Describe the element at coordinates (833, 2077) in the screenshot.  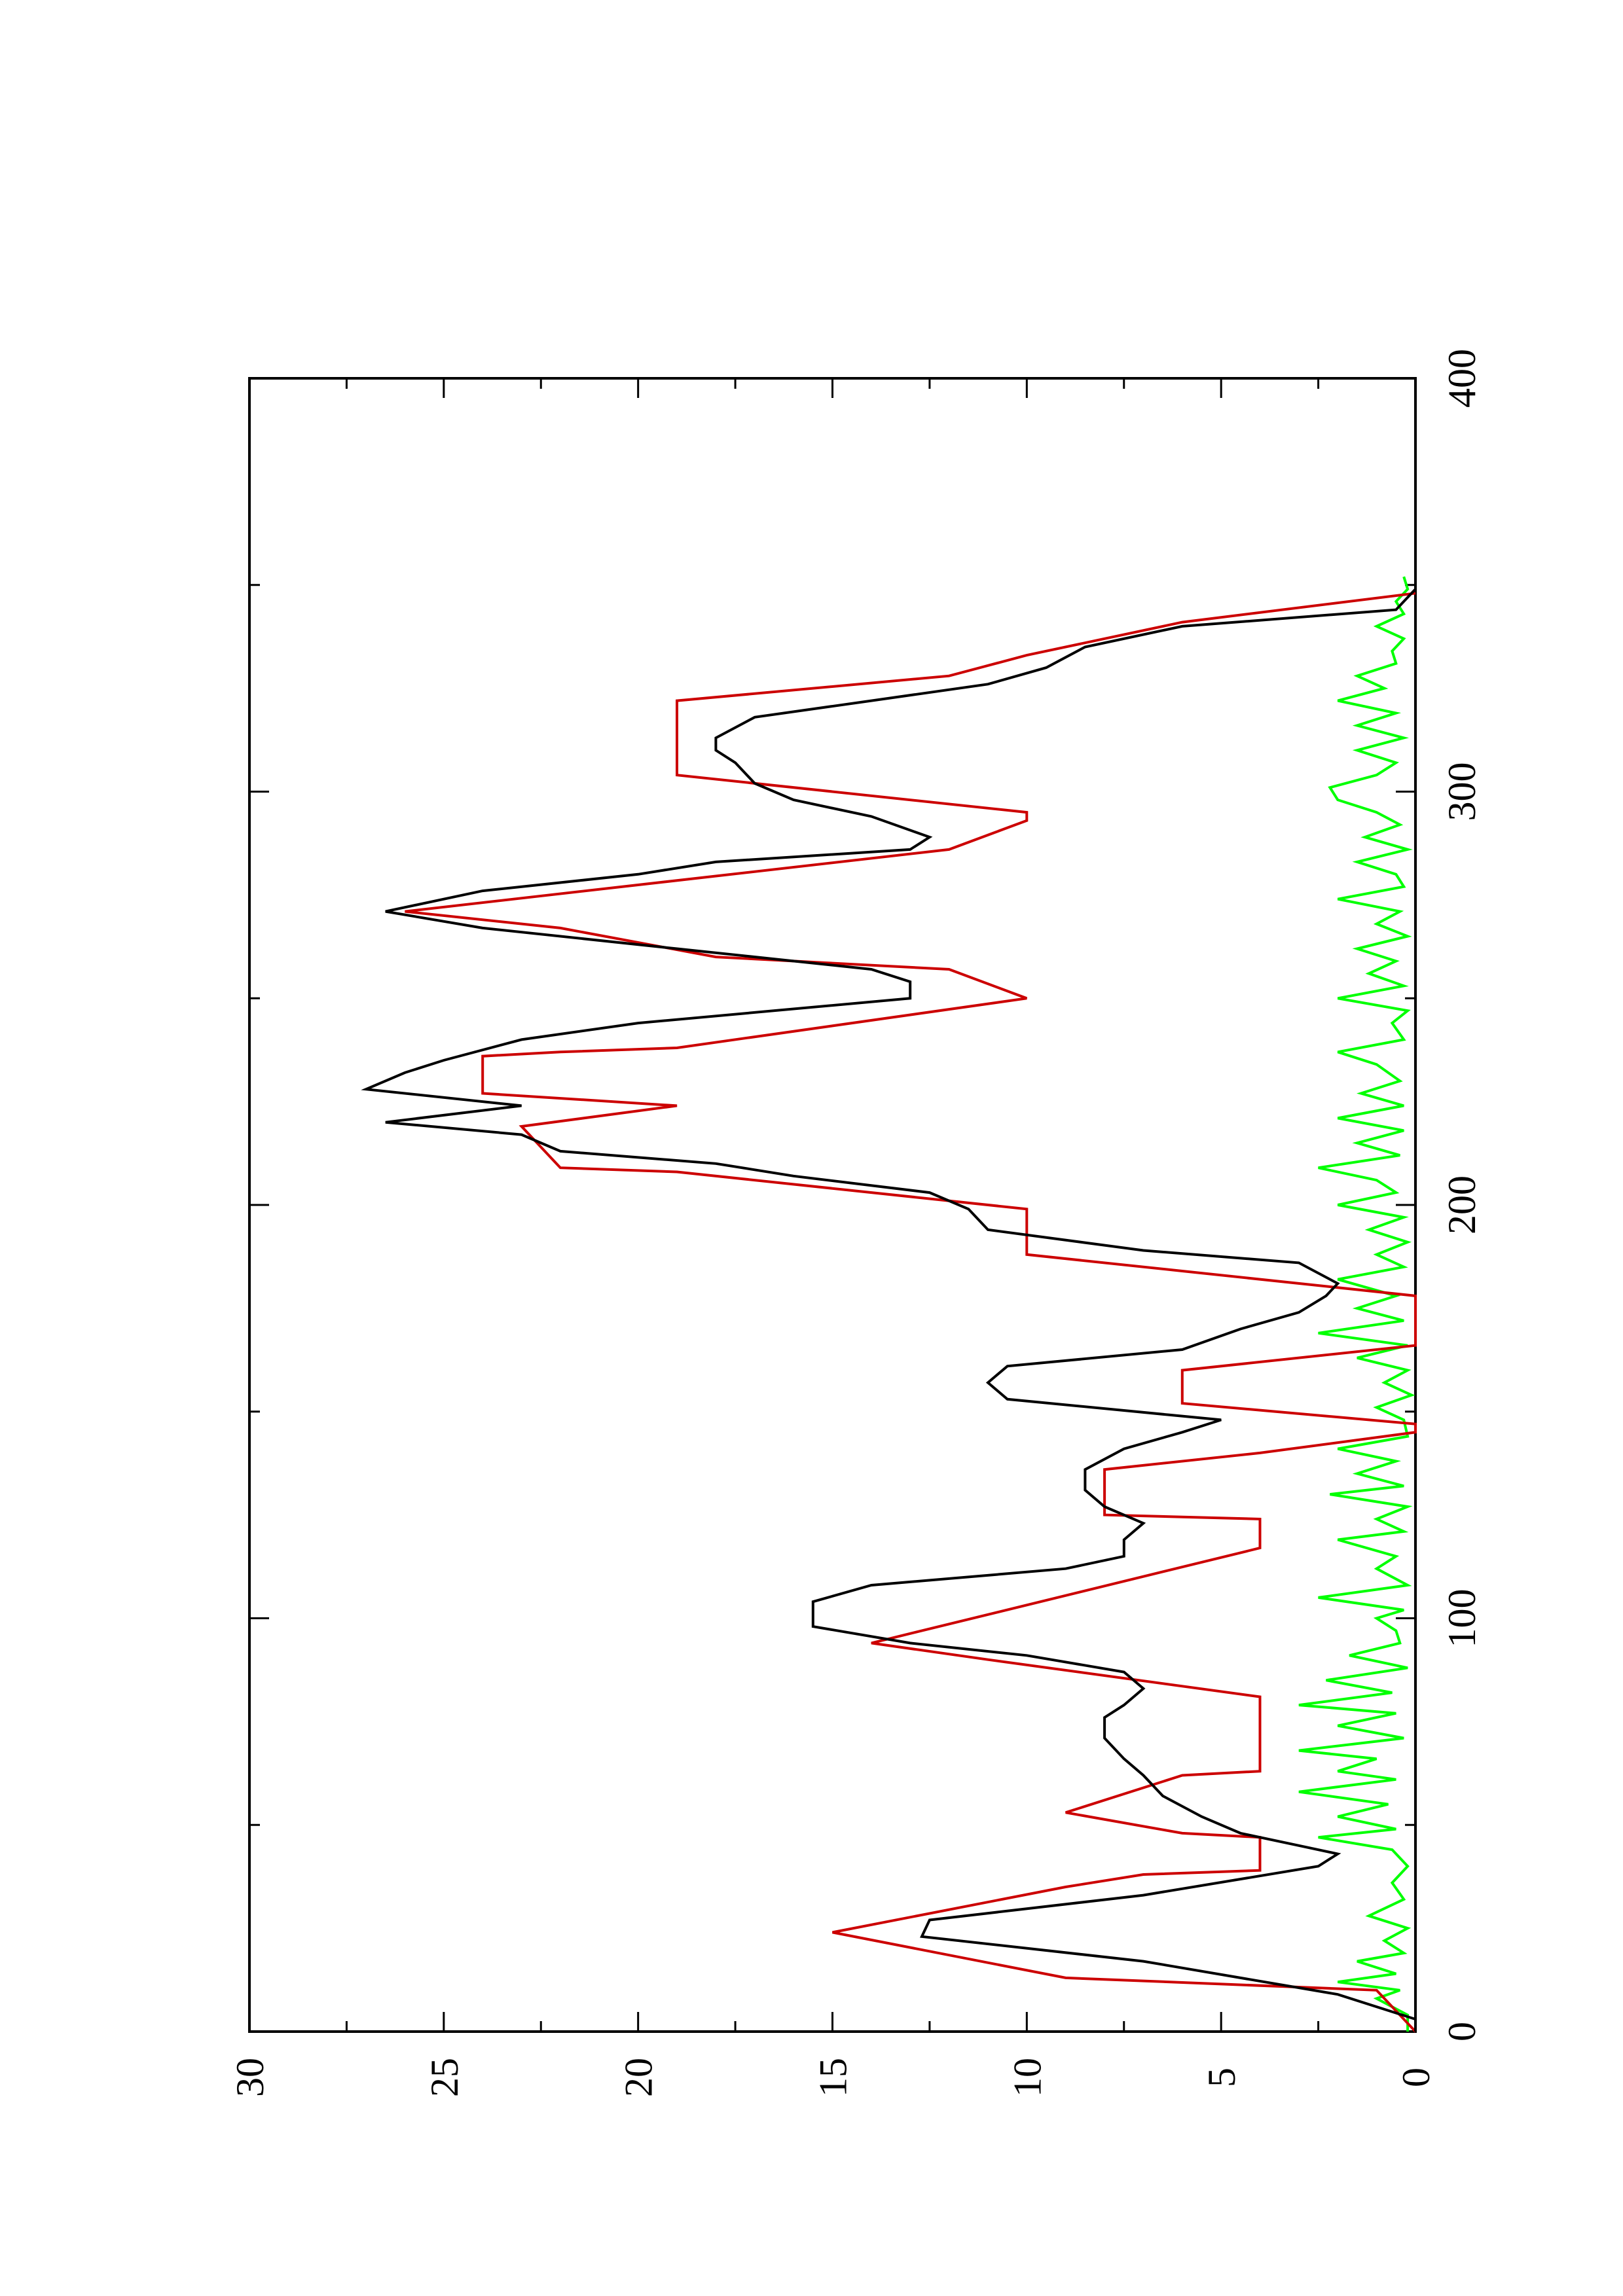
I see `y-tick-label: 15` at that location.